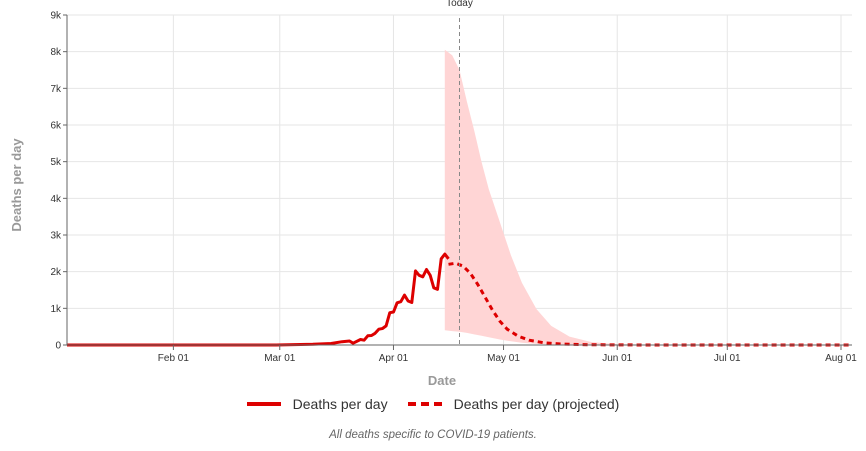 This screenshot has height=451, width=866. I want to click on x-tick-label: Aug 01, so click(841, 358).